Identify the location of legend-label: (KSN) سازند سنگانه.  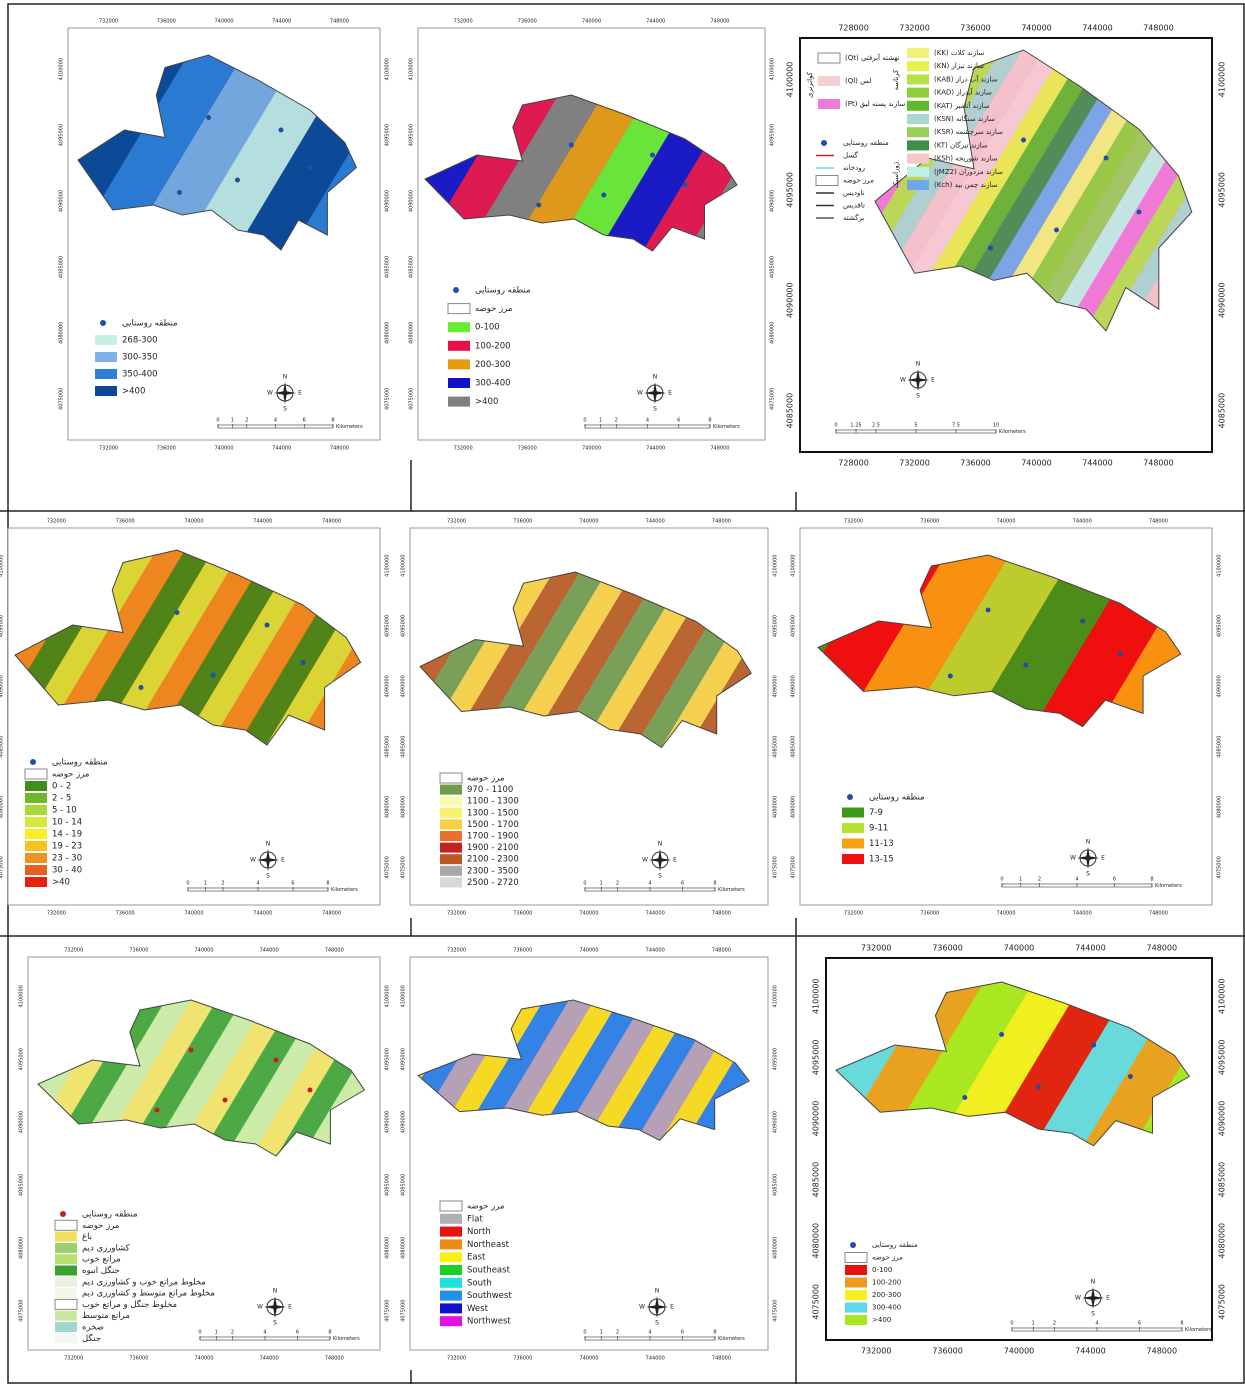
(964, 118).